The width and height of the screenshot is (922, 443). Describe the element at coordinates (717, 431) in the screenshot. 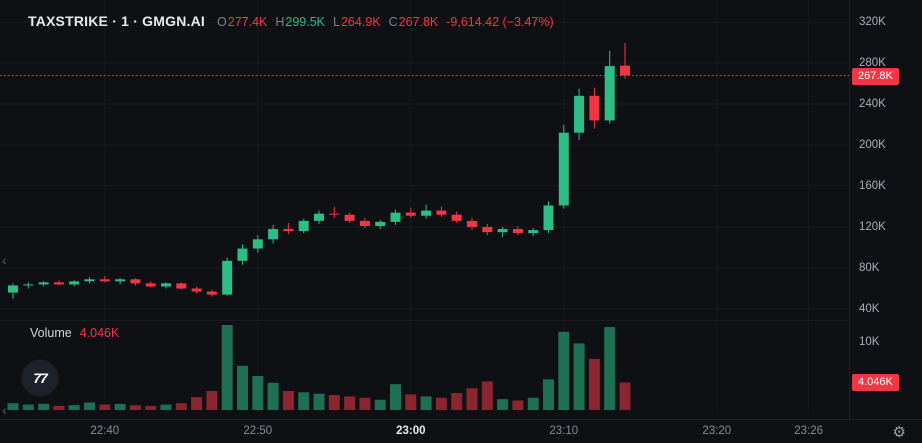

I see `time-axis-label: 23:20` at that location.